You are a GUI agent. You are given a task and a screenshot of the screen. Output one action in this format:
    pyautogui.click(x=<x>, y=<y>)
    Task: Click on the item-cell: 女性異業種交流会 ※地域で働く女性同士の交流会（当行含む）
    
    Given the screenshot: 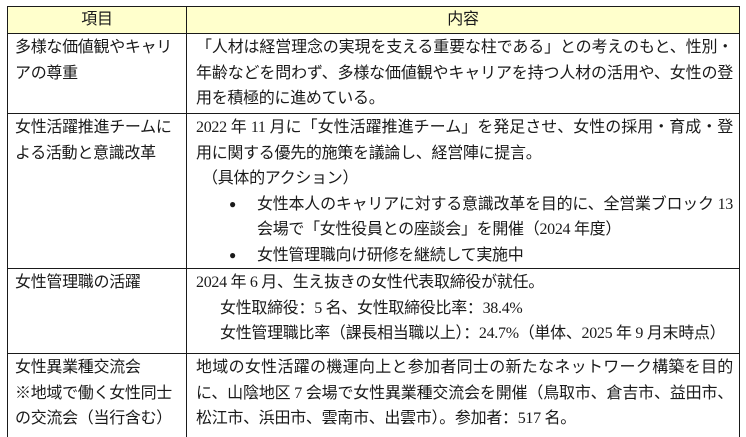 What is the action you would take?
    pyautogui.click(x=97, y=395)
    